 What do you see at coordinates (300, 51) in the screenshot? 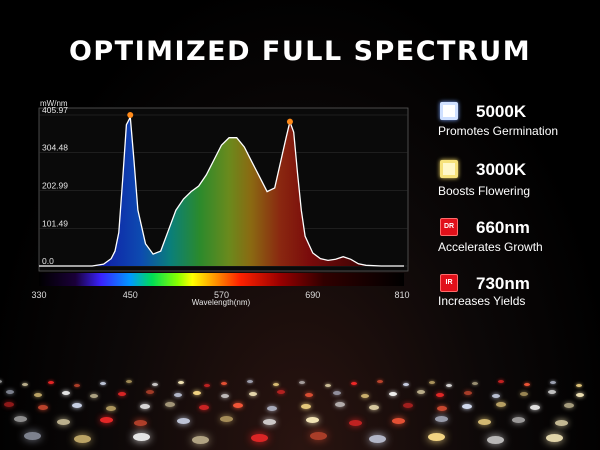
I see `page-title: OPTIMIZED FULL SPECTRUM` at bounding box center [300, 51].